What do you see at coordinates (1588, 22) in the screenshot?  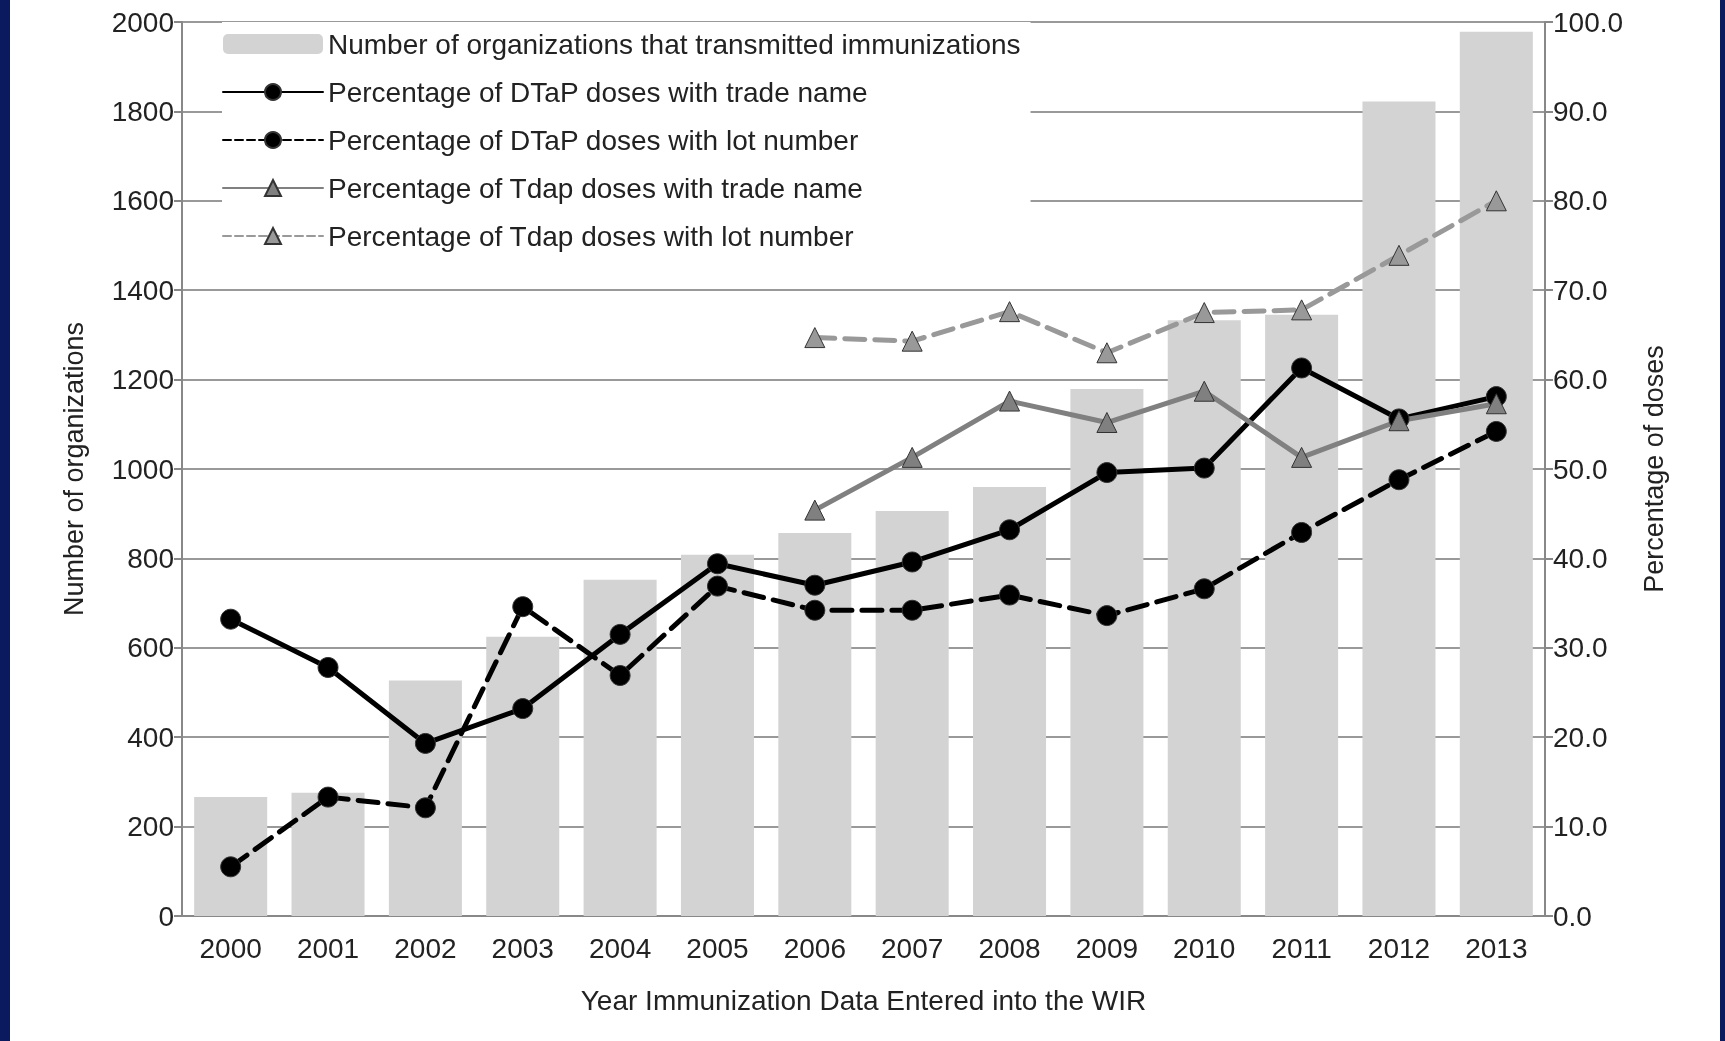 I see `y2-tick-label: 100.0` at bounding box center [1588, 22].